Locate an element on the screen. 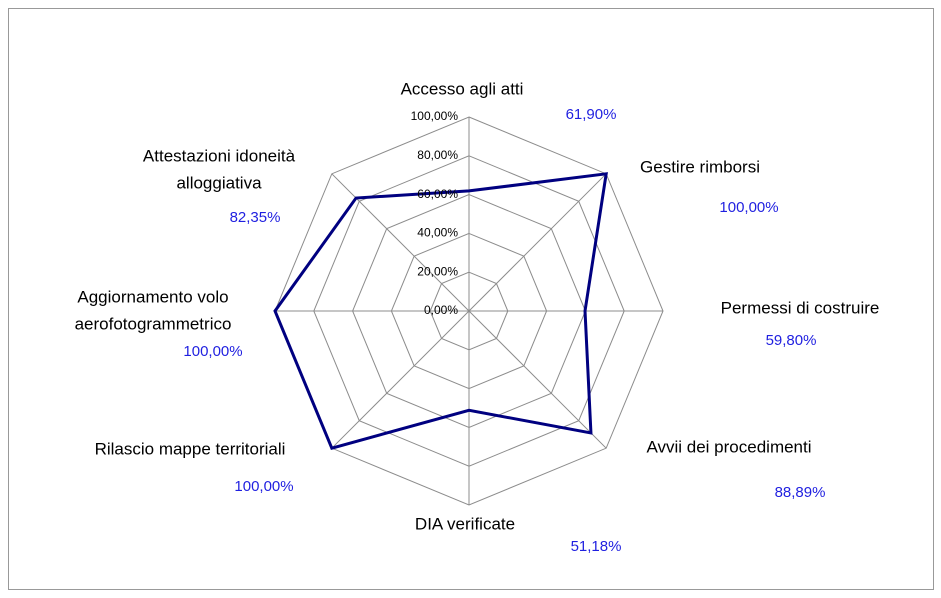  category-label: DIA verificate is located at coordinates (465, 523).